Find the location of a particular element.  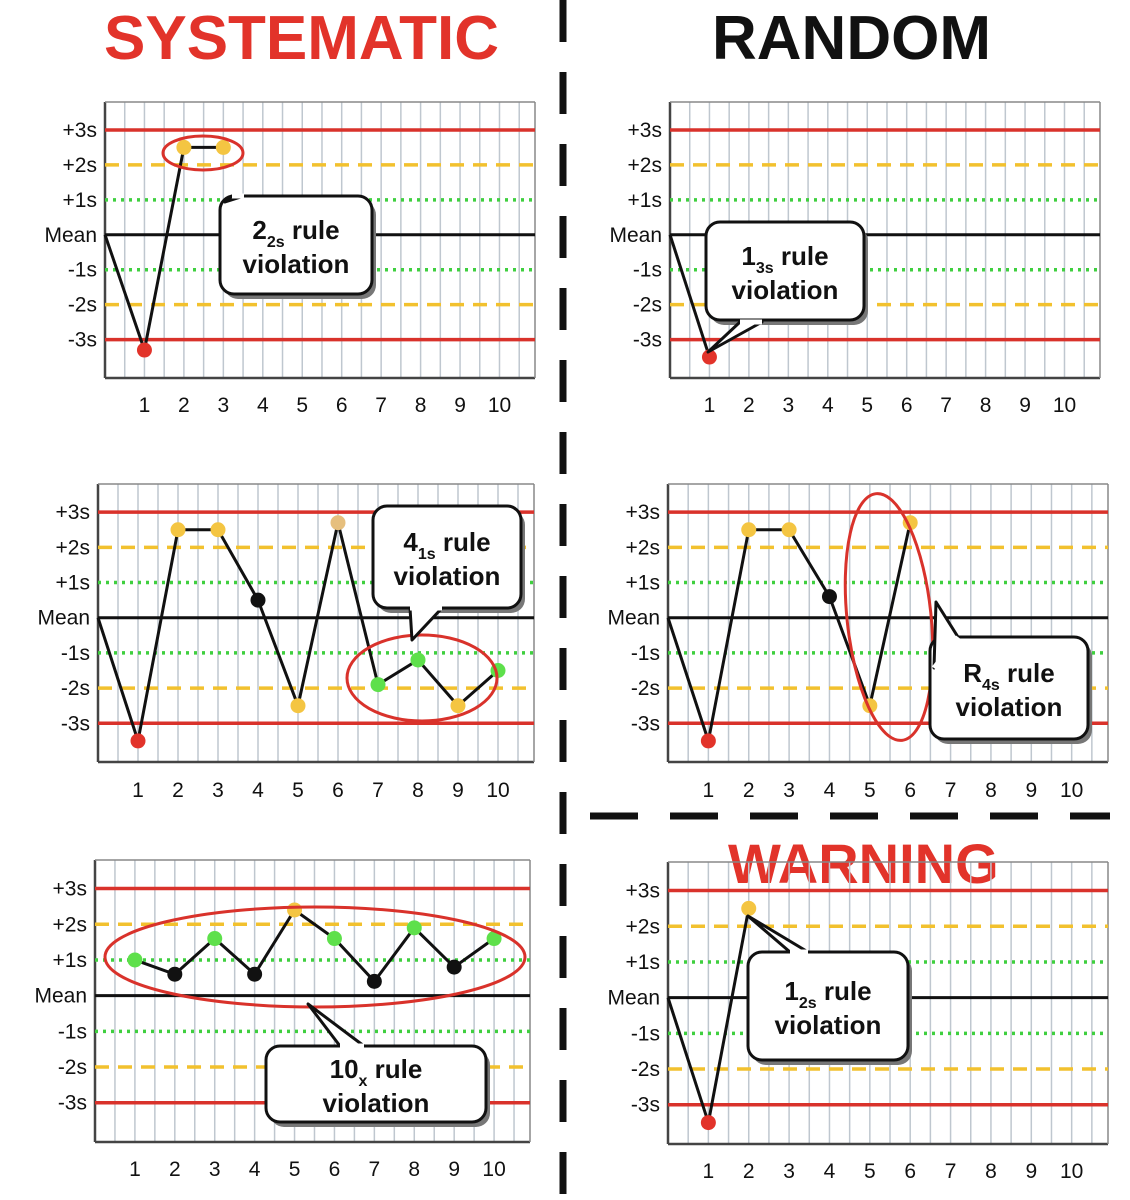

callout-title: 22s rule is located at coordinates (295, 233).